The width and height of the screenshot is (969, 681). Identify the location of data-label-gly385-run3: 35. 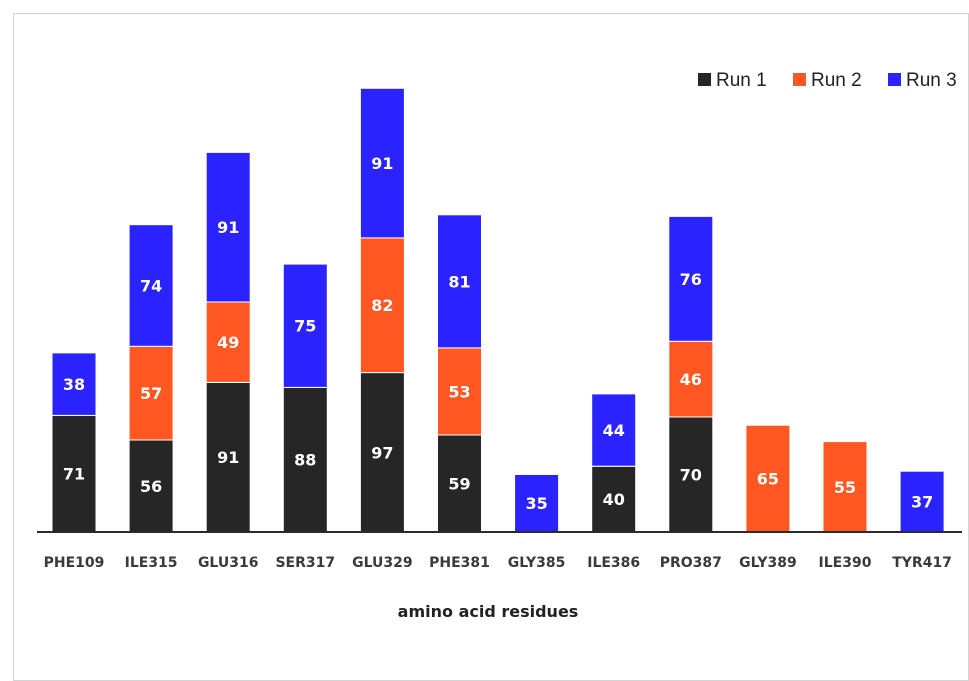
(536, 503).